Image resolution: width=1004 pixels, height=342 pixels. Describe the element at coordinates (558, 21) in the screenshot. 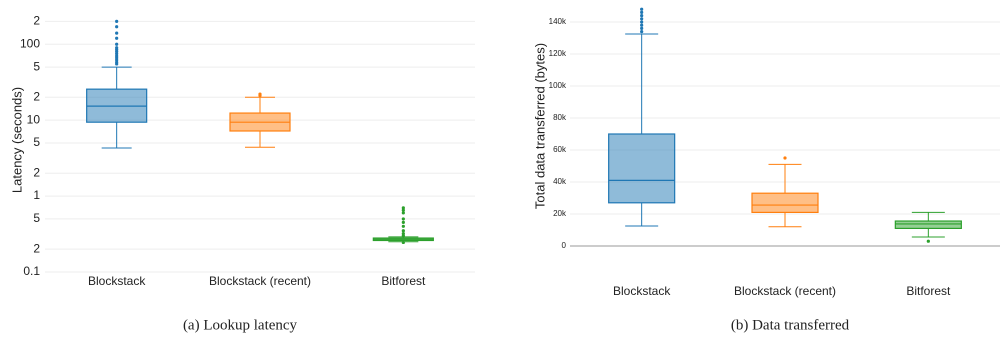

I see `y-tick-label: 140k` at that location.